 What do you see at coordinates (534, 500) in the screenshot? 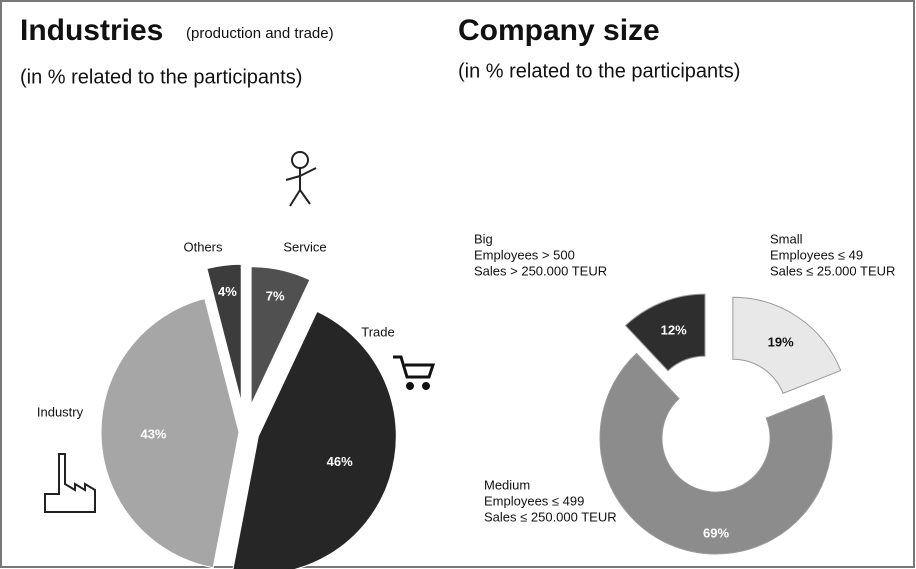
I see `category-detail: Employees ≤ 499` at bounding box center [534, 500].